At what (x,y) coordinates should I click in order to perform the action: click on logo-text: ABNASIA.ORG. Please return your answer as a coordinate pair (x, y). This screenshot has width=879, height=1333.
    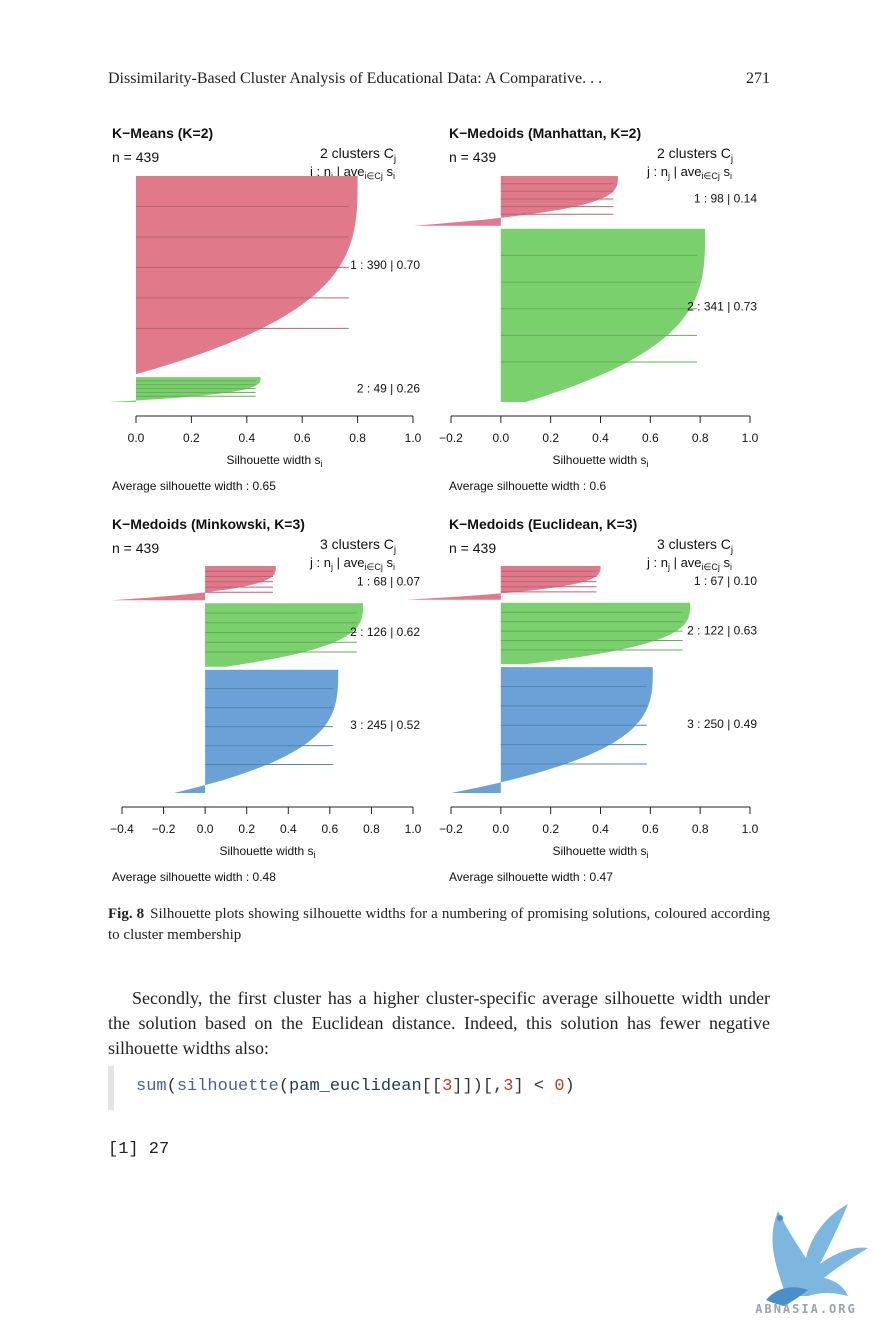
    Looking at the image, I should click on (806, 1309).